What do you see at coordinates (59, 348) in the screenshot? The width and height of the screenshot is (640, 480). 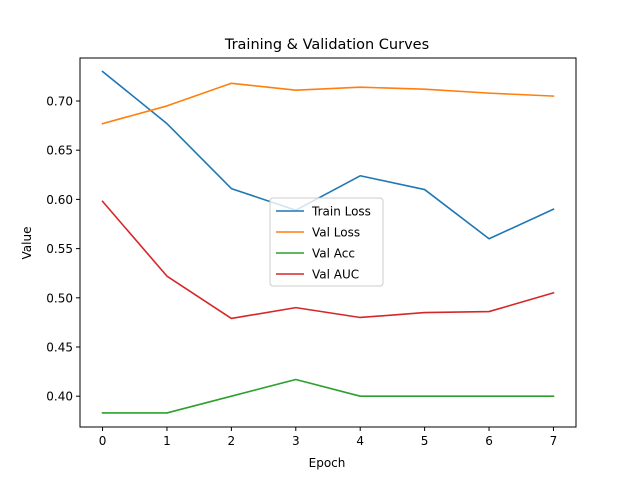 I see `y-tick-label: 0.45` at bounding box center [59, 348].